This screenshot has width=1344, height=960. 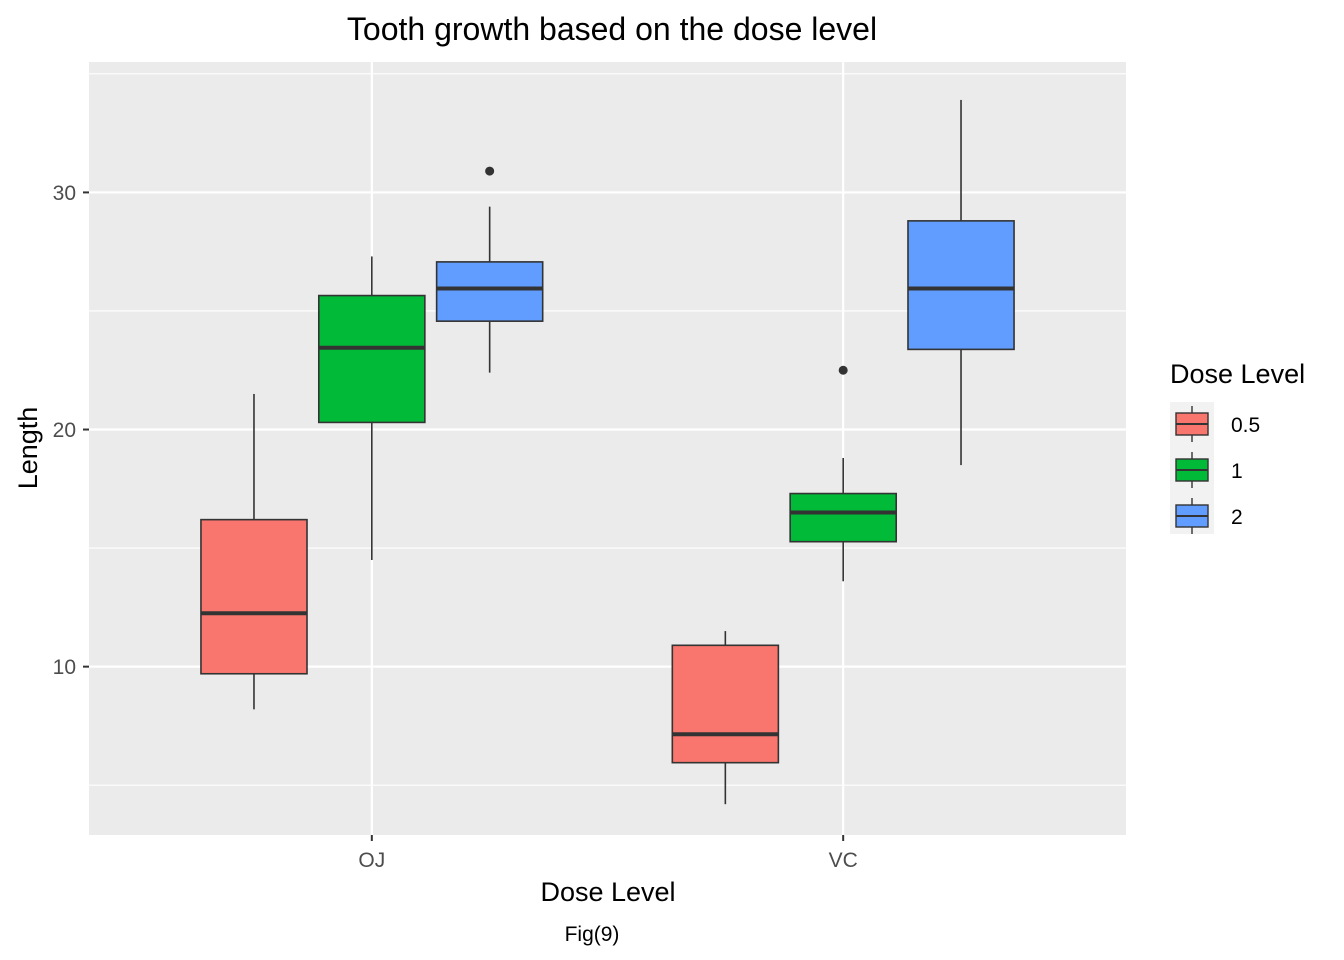 I want to click on legend-item-1: 1, so click(x=1209, y=470).